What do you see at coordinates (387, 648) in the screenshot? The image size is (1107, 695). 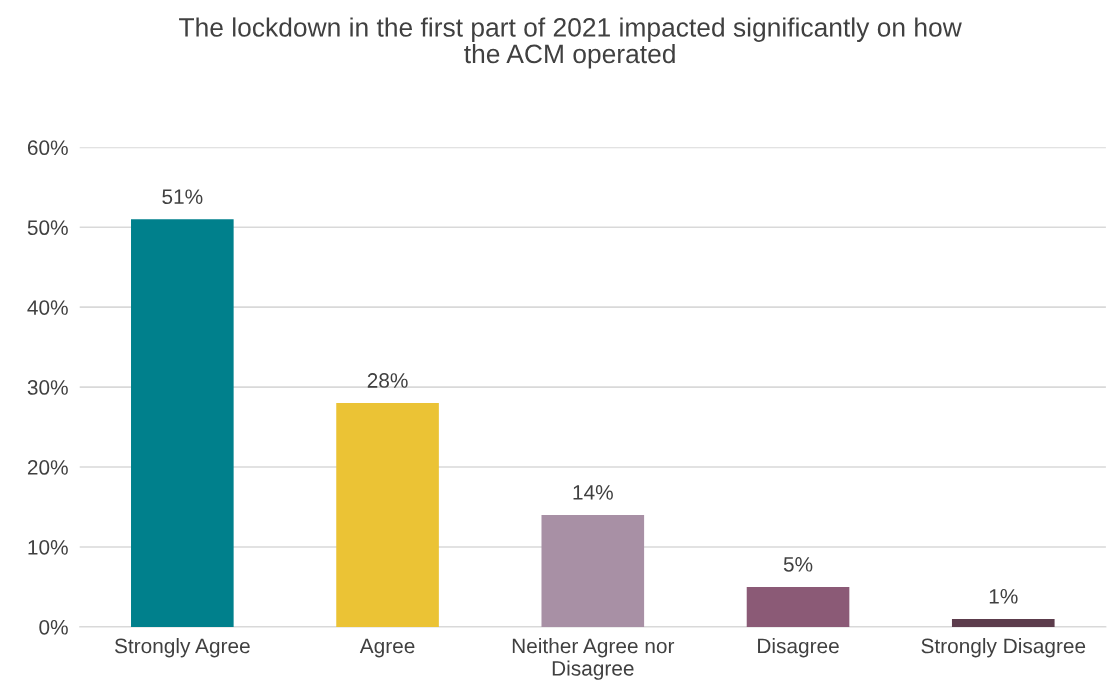 I see `x-tick-label: Agree` at bounding box center [387, 648].